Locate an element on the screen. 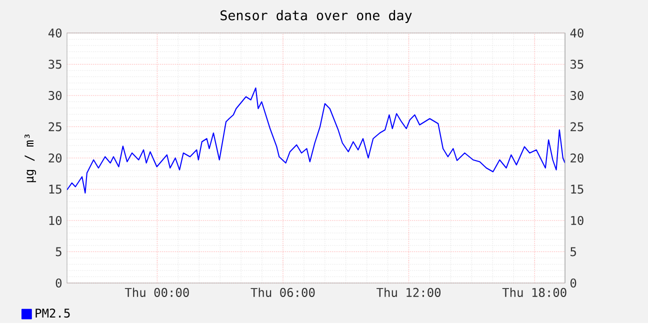  x-tick-label: Thu 06:00 is located at coordinates (282, 293).